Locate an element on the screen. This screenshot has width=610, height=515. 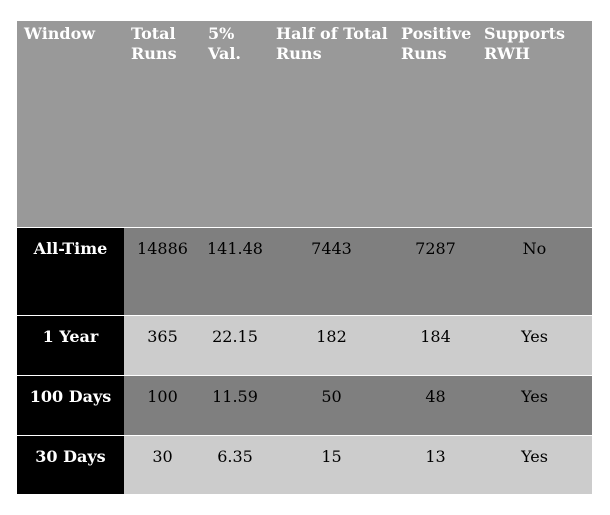
window-cell: All-Time is located at coordinates (70, 271).